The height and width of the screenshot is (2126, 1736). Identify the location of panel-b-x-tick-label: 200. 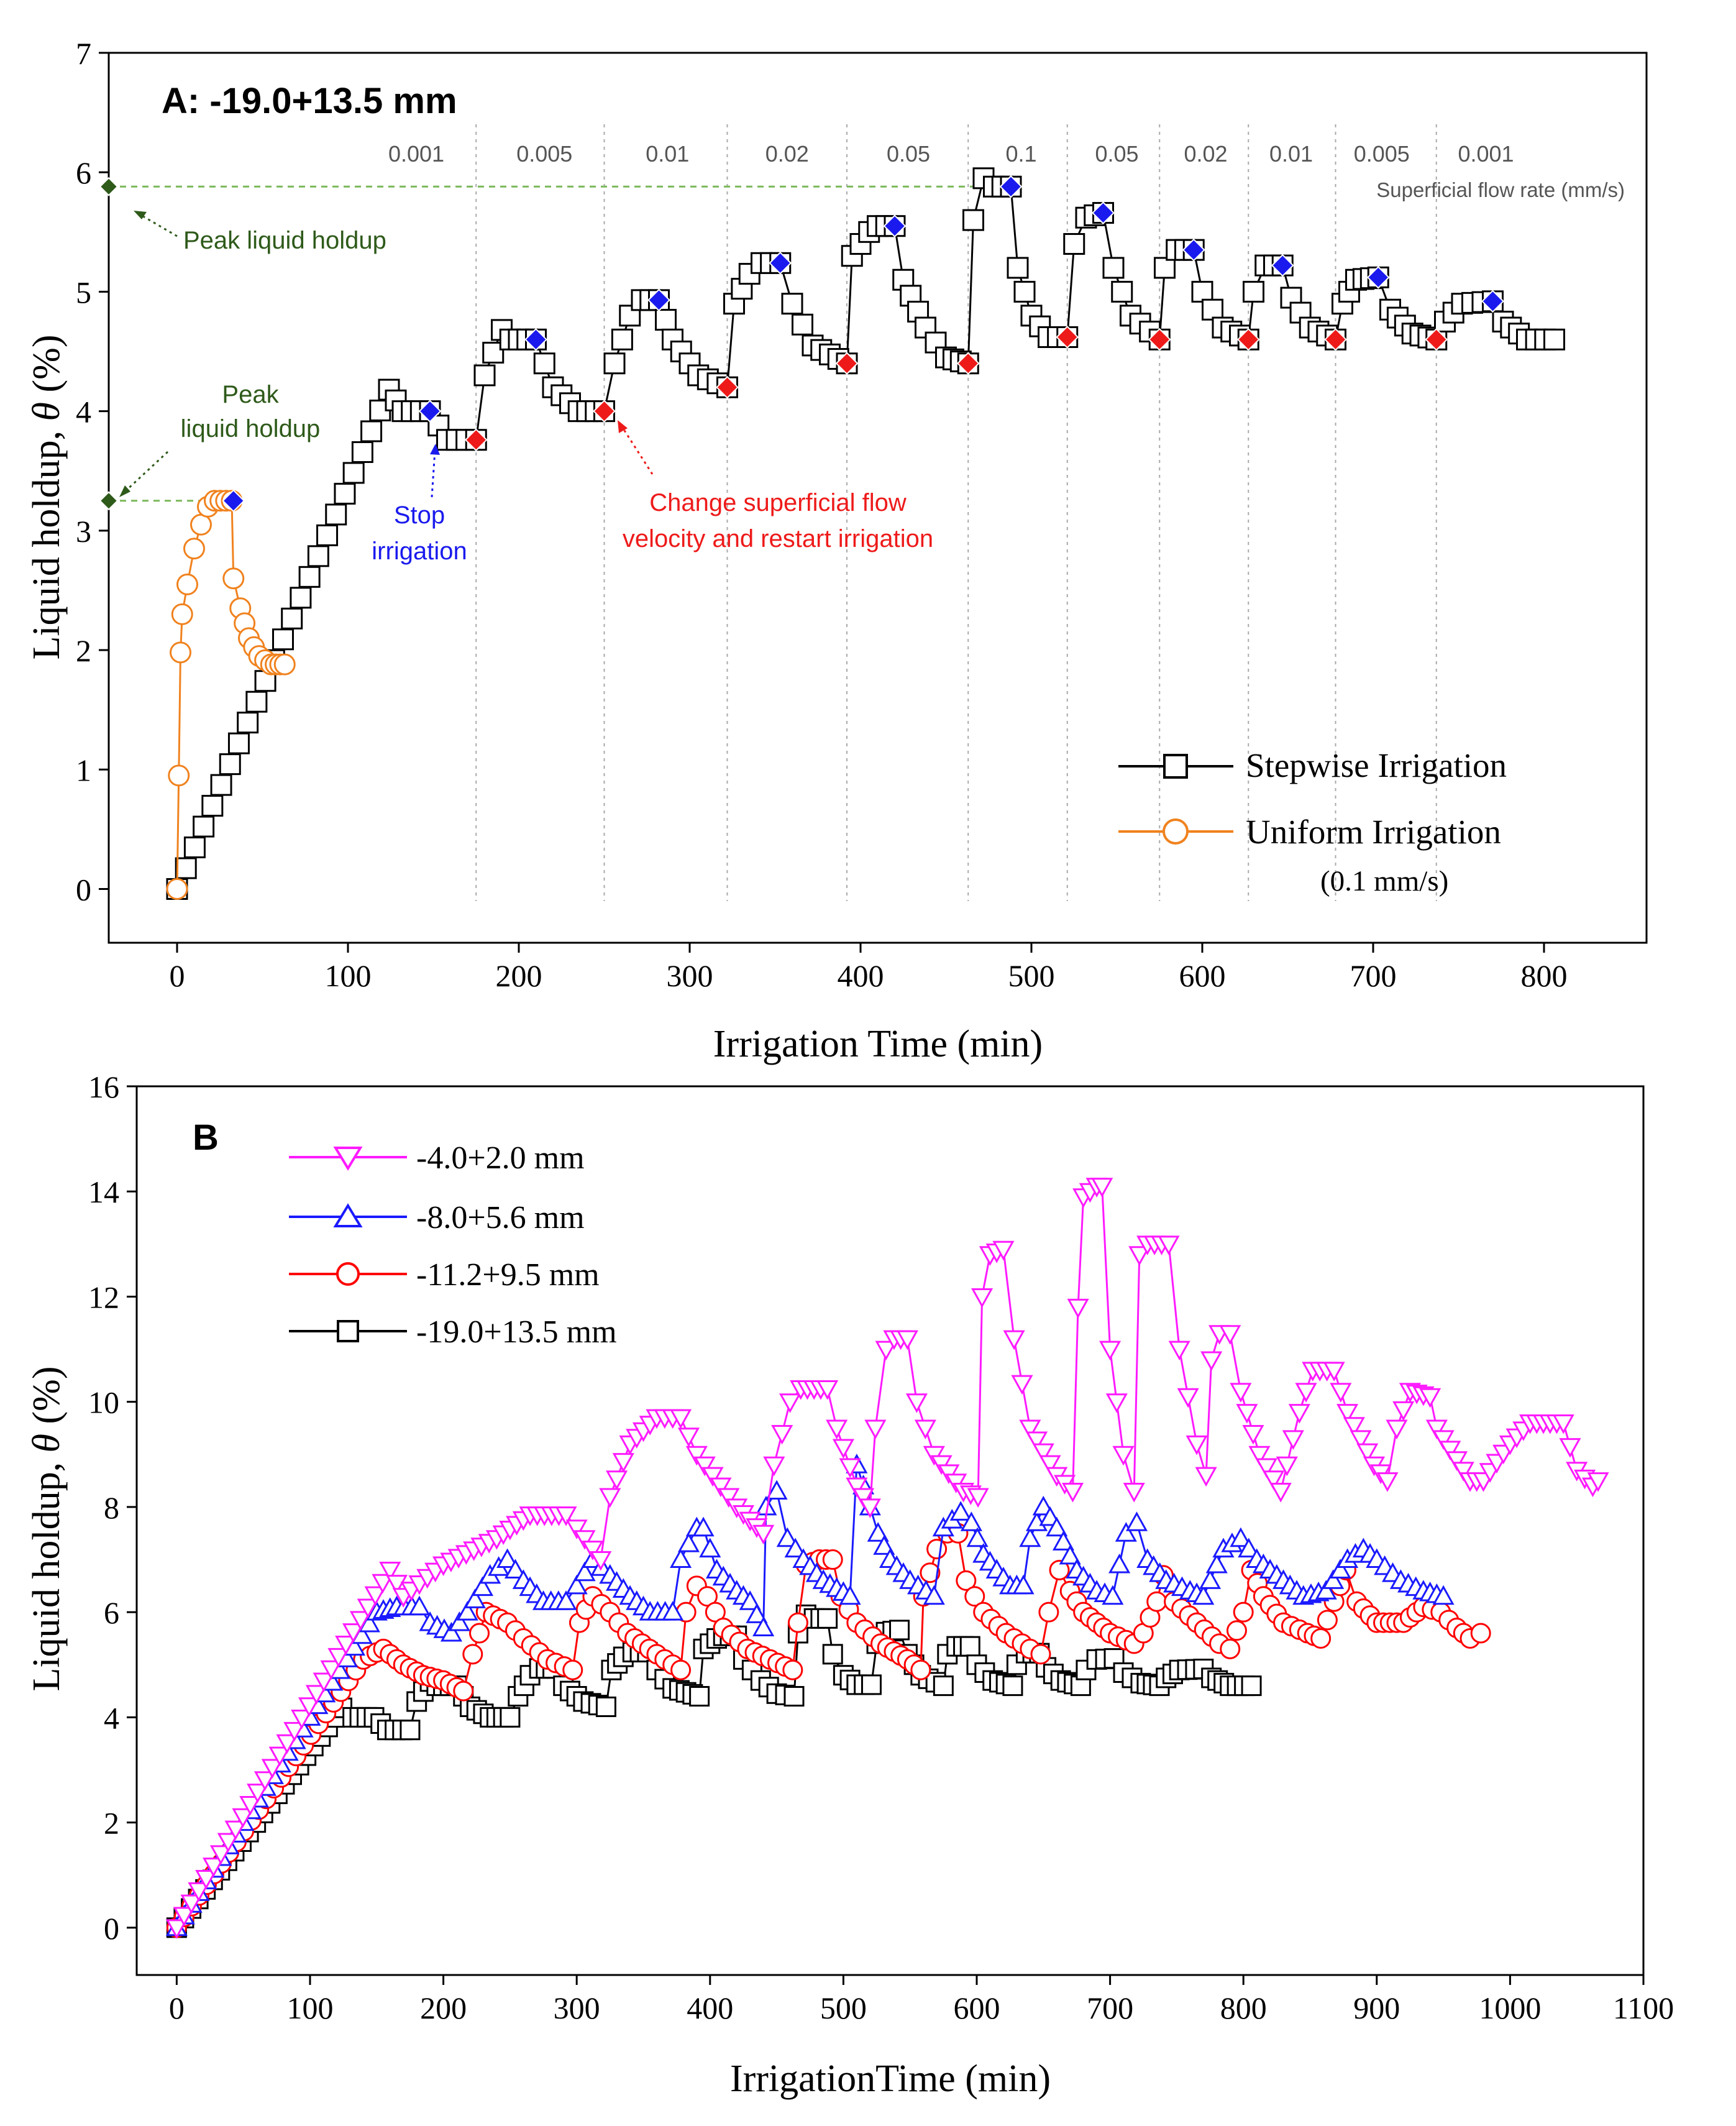
(443, 2008).